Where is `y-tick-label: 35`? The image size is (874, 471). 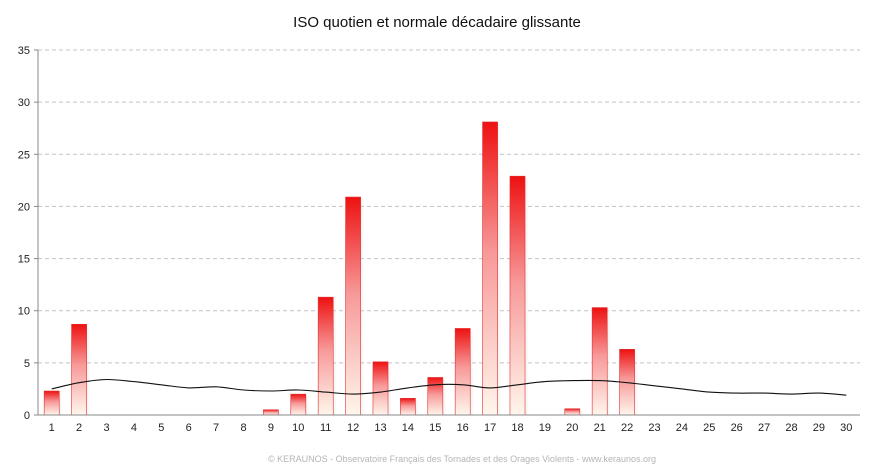
y-tick-label: 35 is located at coordinates (24, 51).